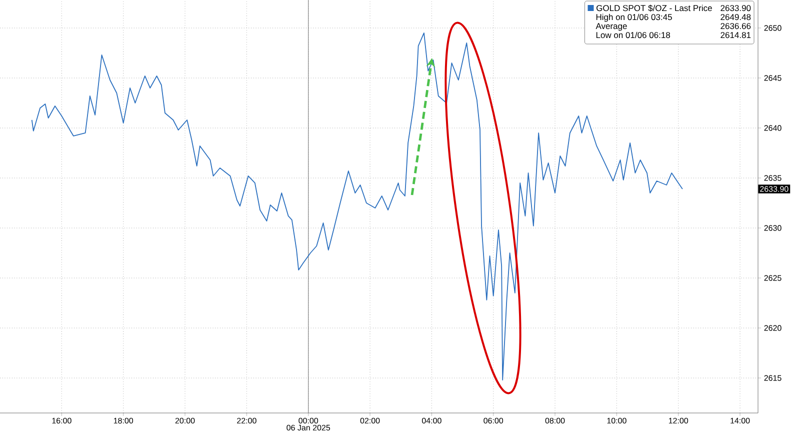  What do you see at coordinates (735, 26) in the screenshot?
I see `annotation: 2636.66` at bounding box center [735, 26].